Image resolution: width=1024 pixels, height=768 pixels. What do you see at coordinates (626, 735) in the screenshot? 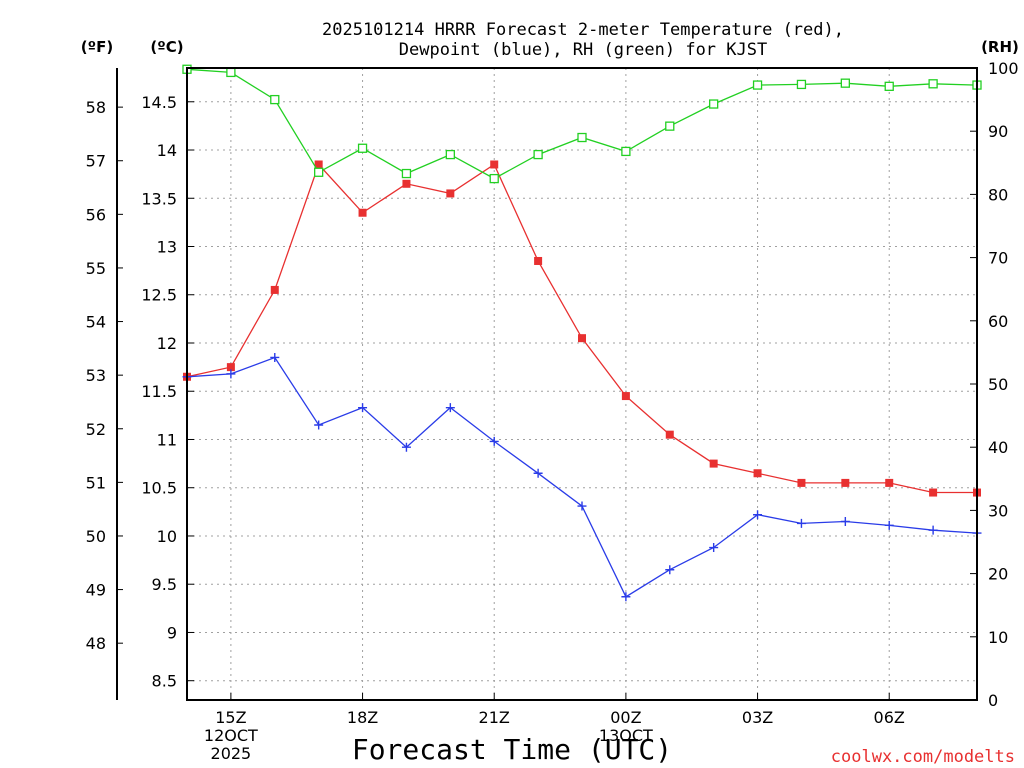
I see `time-tick-label: 13OCT` at bounding box center [626, 735].